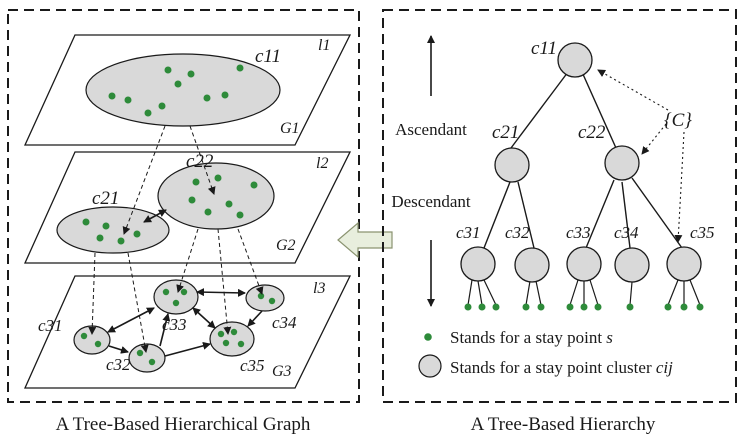  Describe the element at coordinates (176, 297) in the screenshot. I see `cluster-c33` at that location.